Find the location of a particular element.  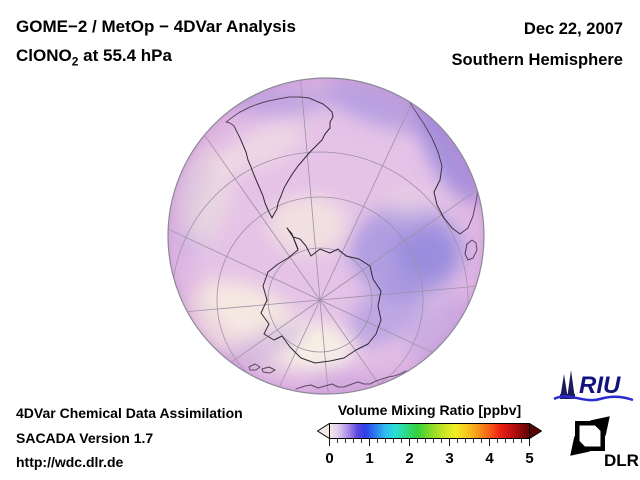

riu-wave-icon is located at coordinates (593, 398).